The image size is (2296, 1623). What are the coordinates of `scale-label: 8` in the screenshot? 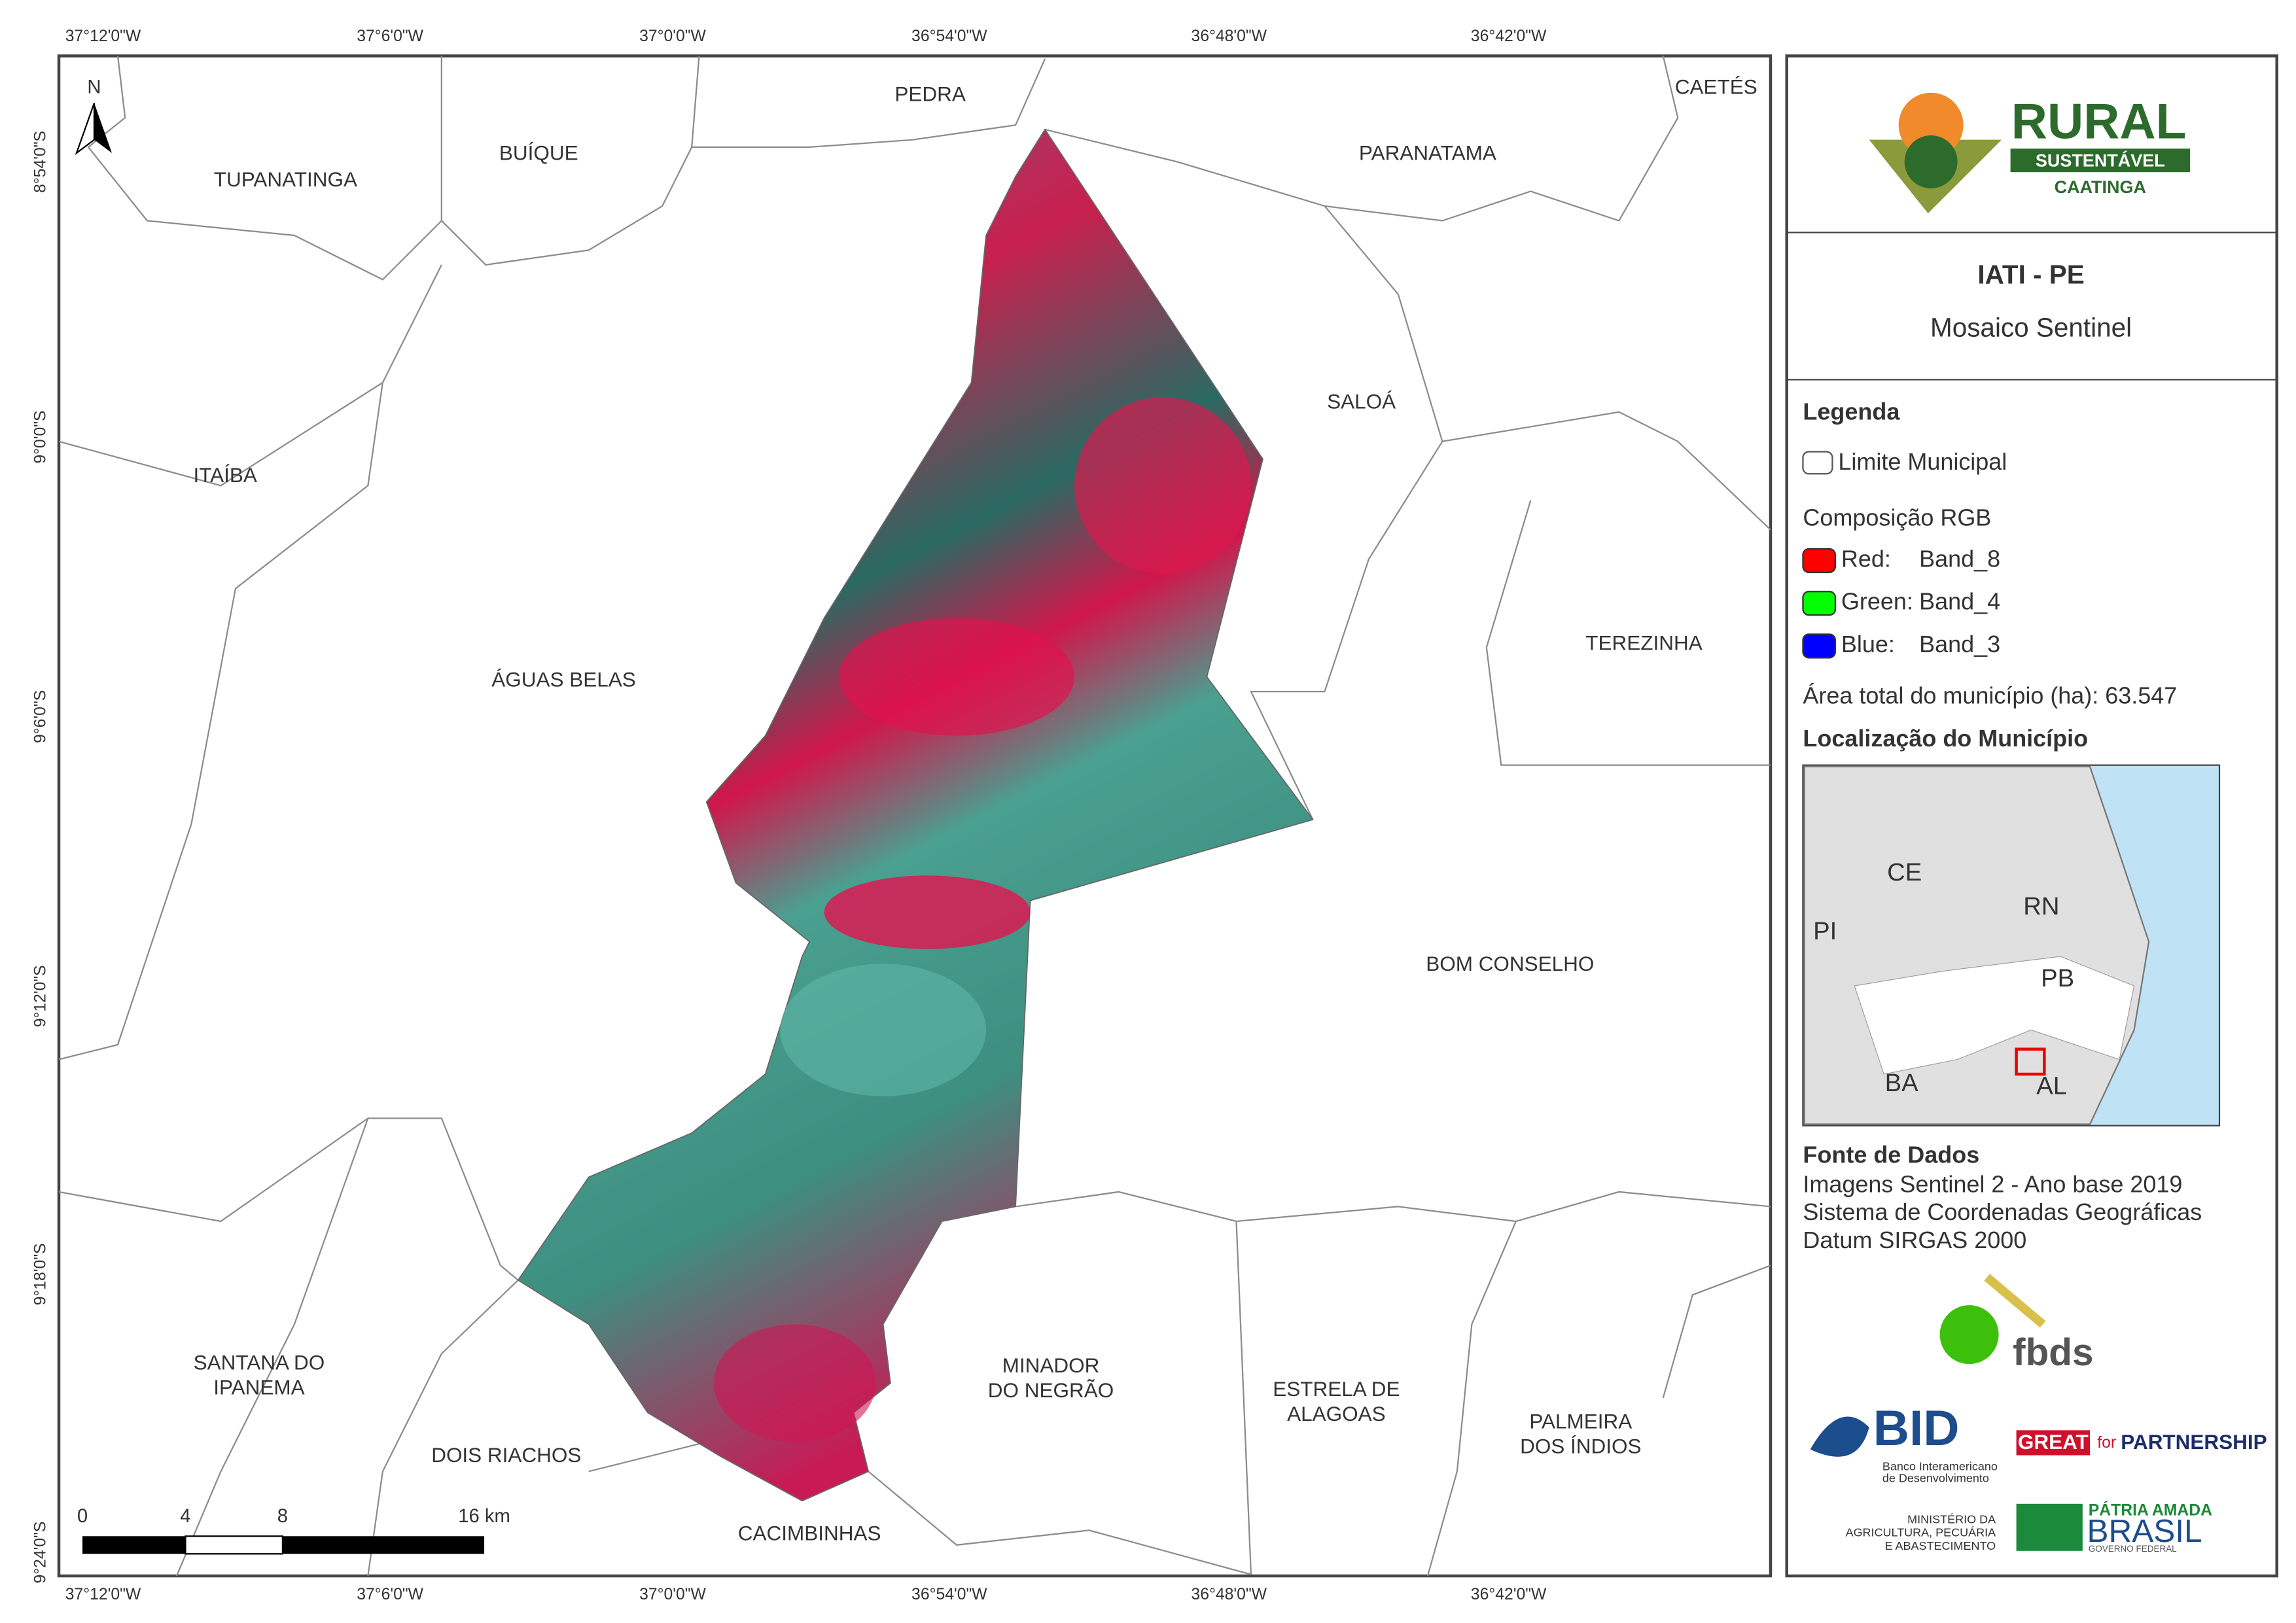 It's located at (282, 1517).